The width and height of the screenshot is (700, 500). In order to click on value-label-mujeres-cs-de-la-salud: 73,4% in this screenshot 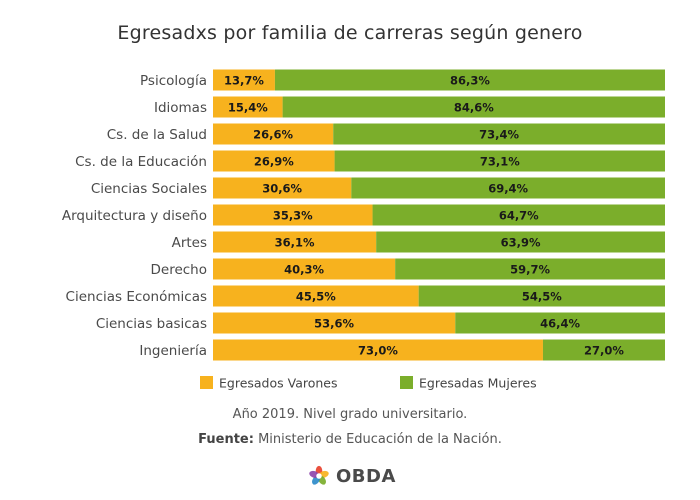, I will do `click(499, 135)`.